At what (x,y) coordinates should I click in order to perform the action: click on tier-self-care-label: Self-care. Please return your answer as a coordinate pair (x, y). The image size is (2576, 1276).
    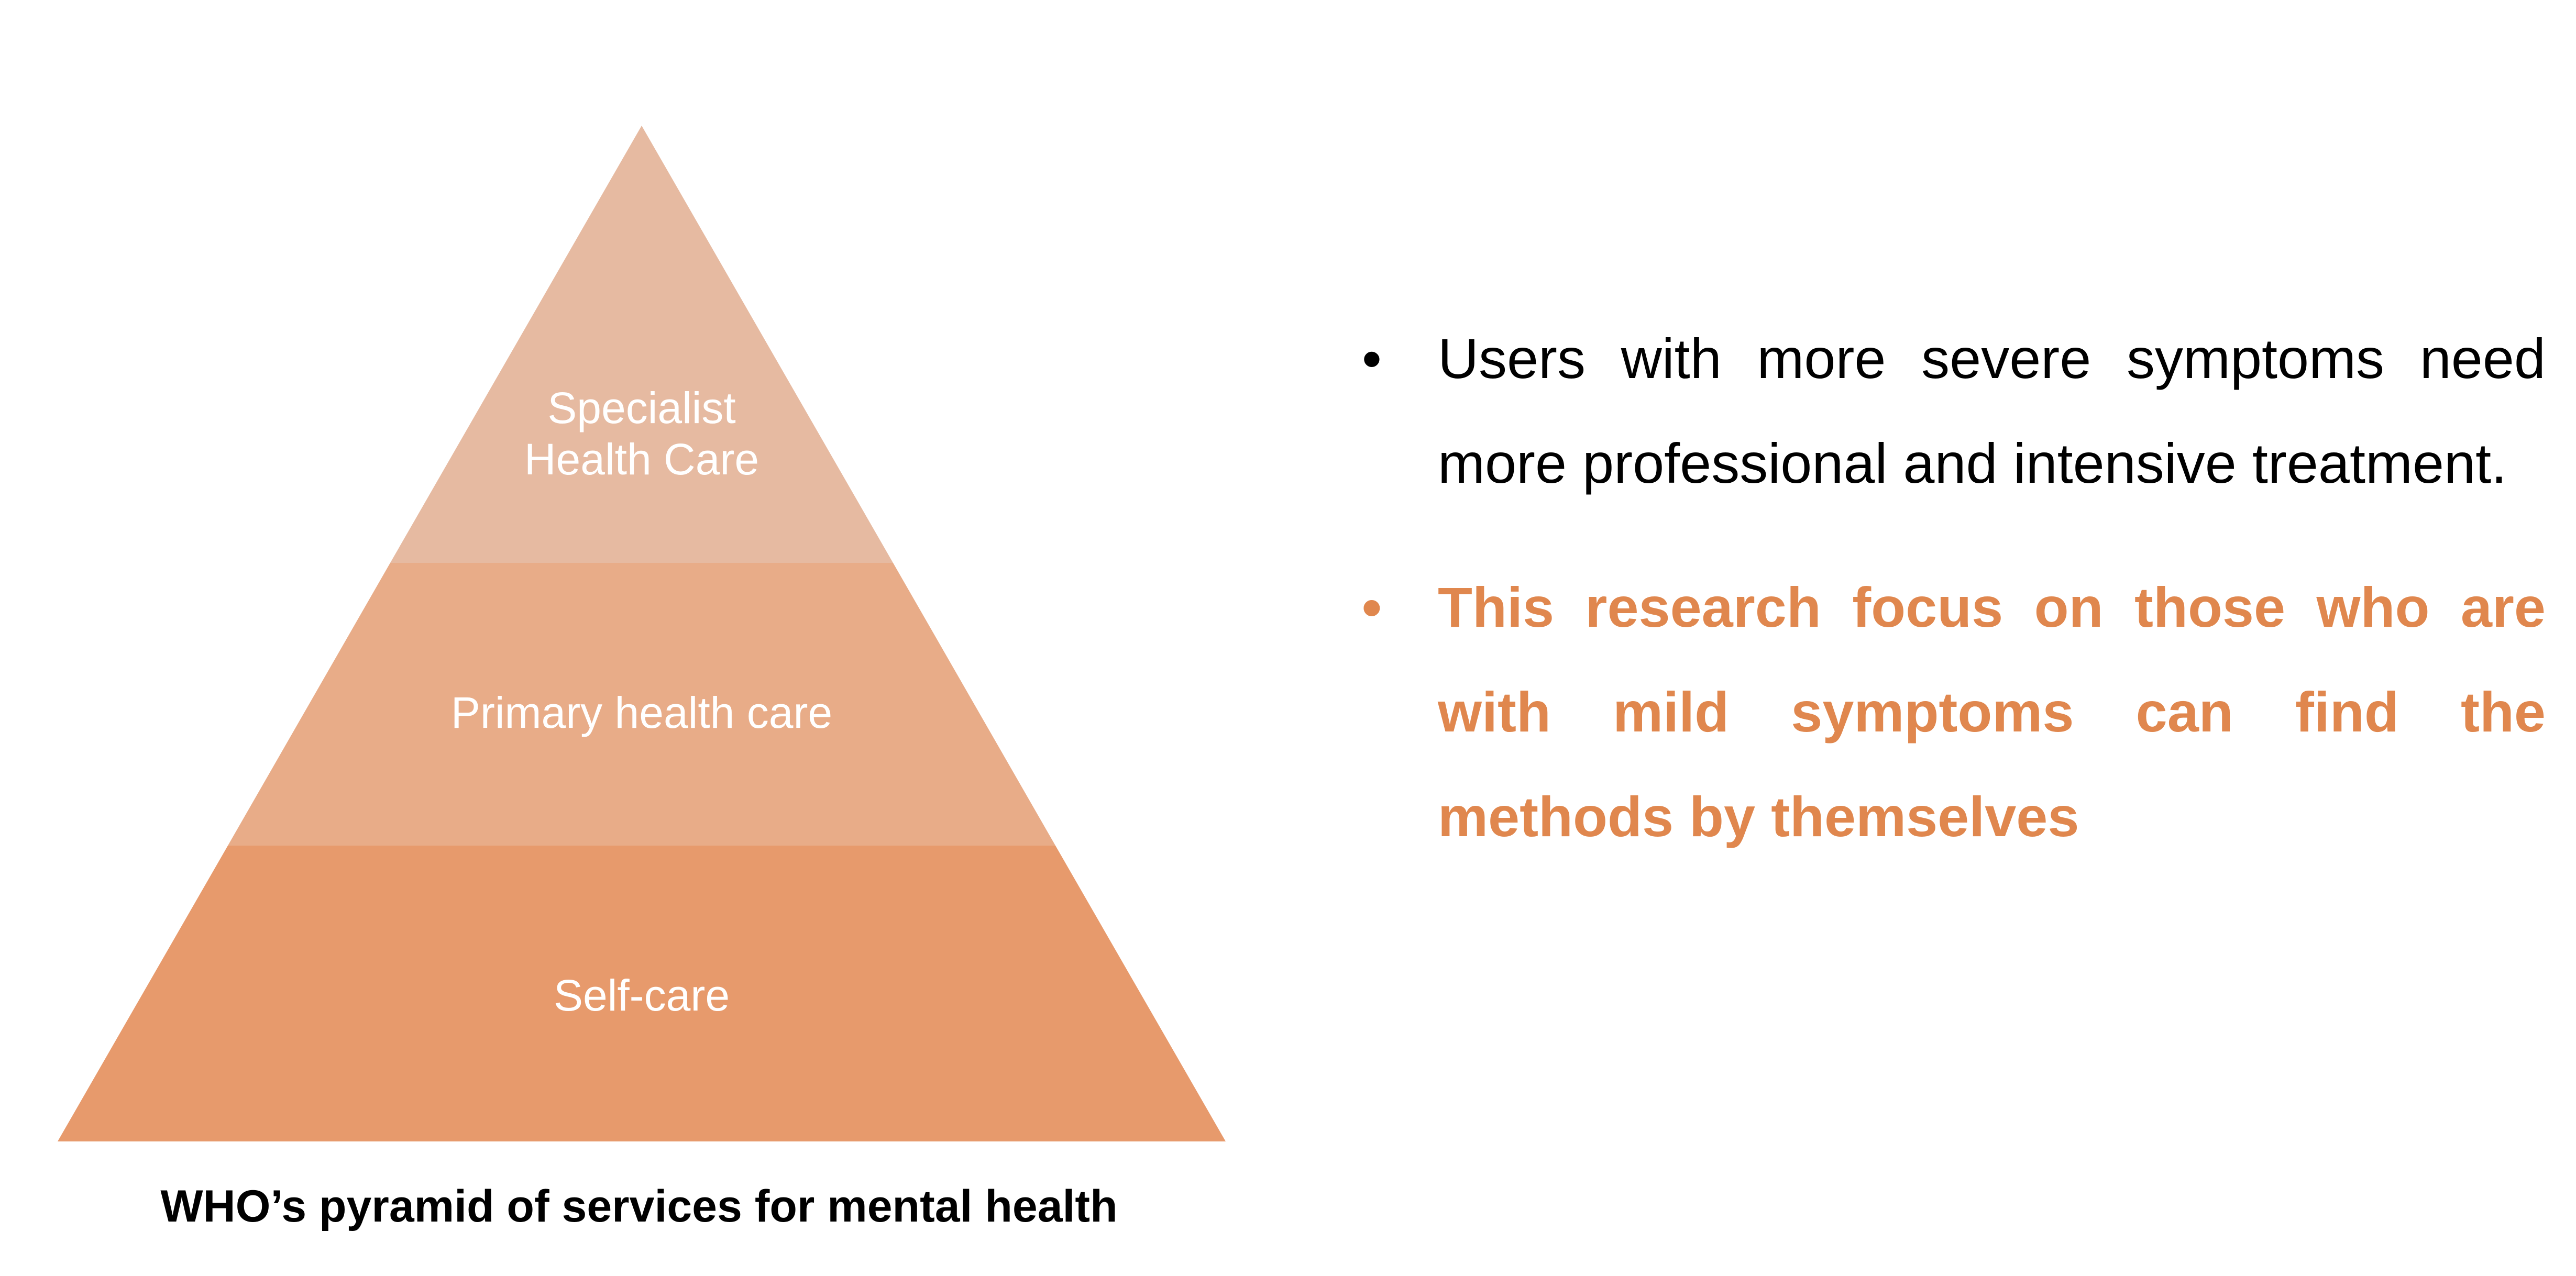
    Looking at the image, I should click on (642, 995).